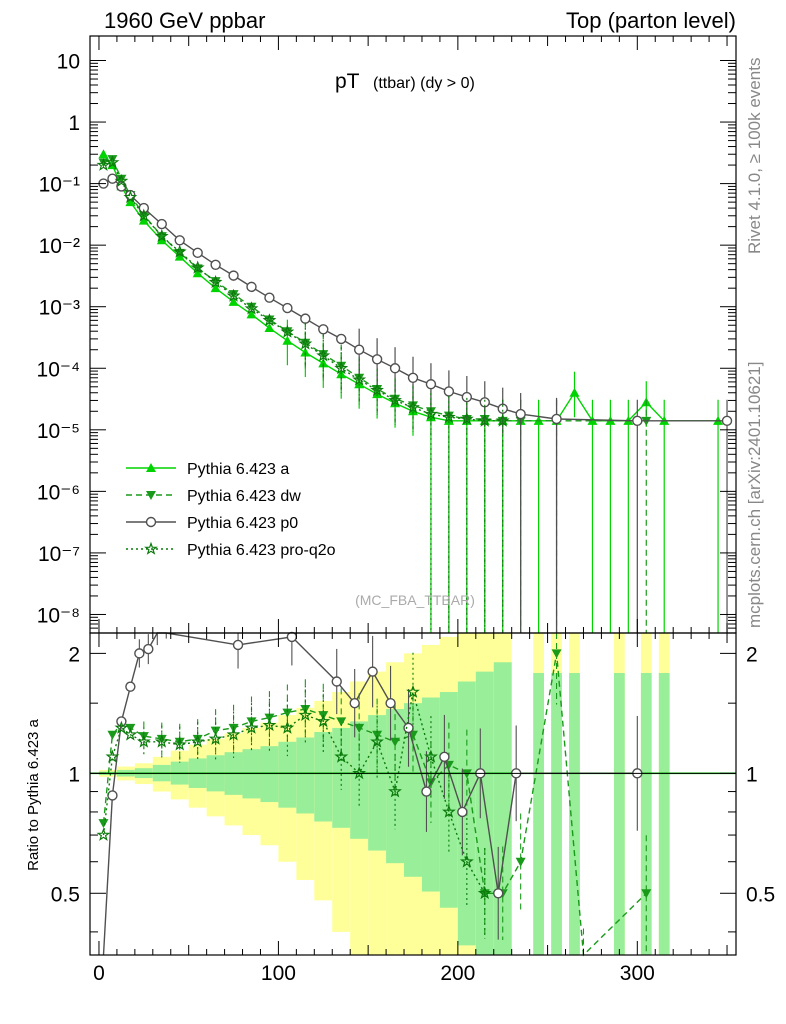 This screenshot has height=1024, width=786. I want to click on y-tick-label-ratio-left: 2, so click(74, 654).